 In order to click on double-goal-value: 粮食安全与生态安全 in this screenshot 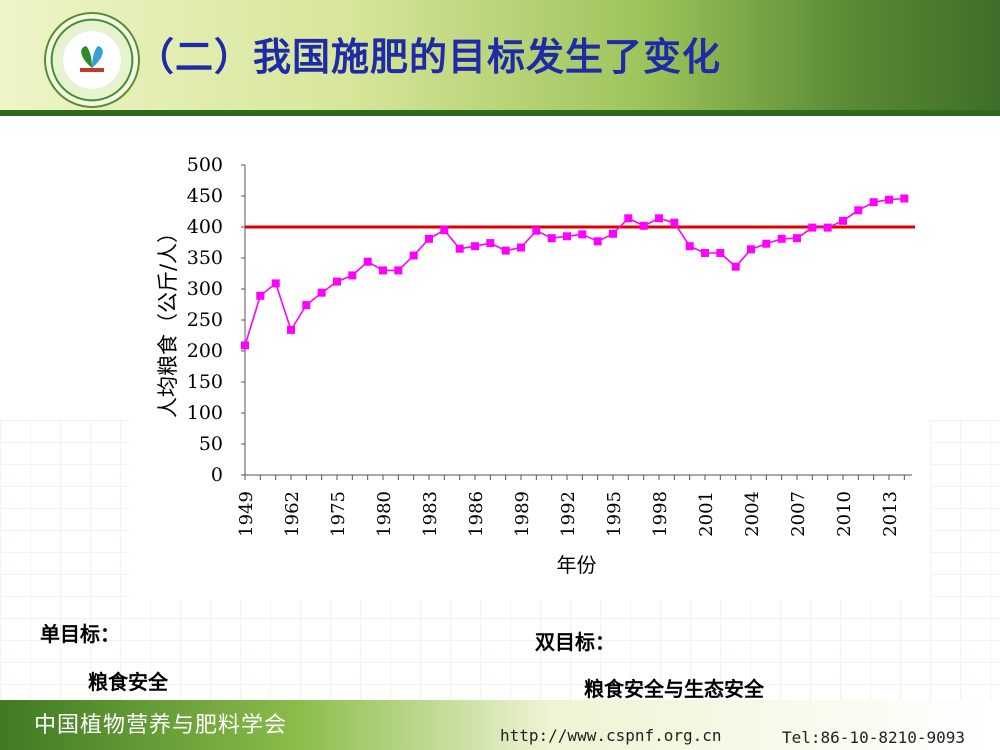, I will do `click(674, 689)`.